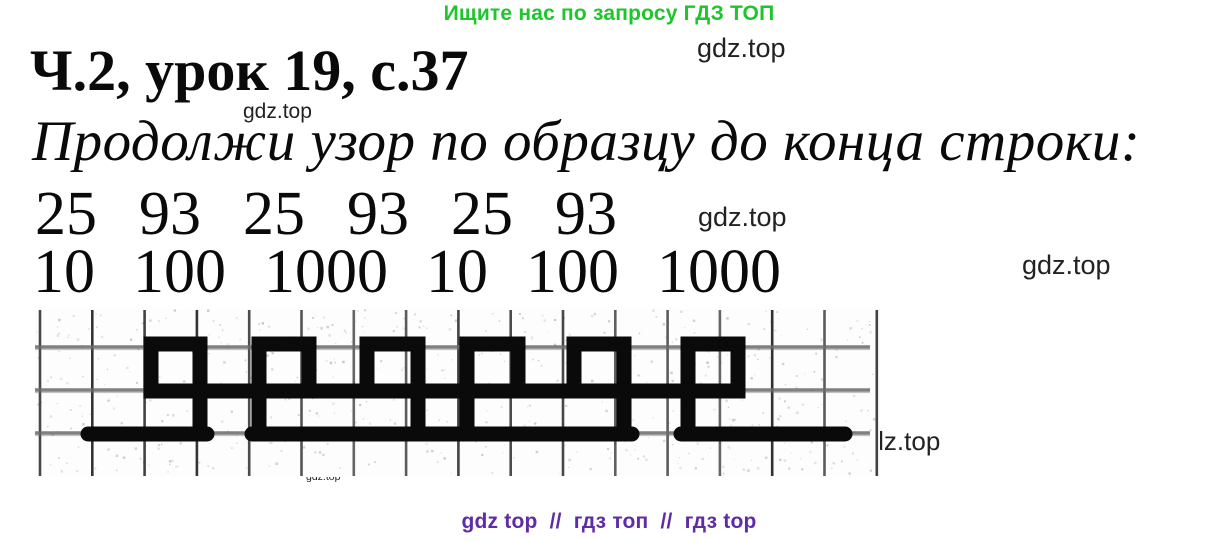  I want to click on number-row-1: 25 93 25 93 25 93, so click(326, 214).